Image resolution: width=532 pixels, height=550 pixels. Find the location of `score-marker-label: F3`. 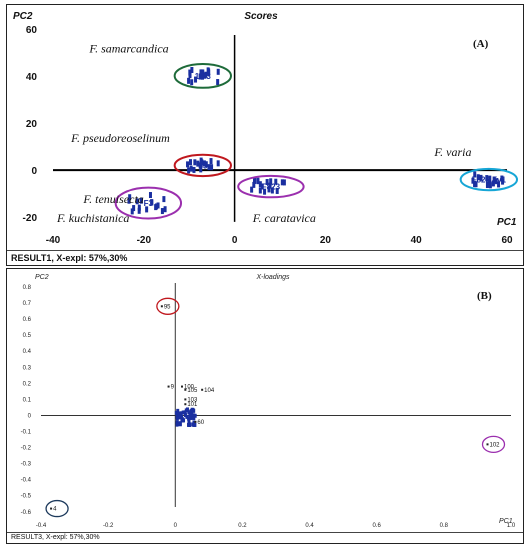

score-marker-label: F3 is located at coordinates (149, 203).